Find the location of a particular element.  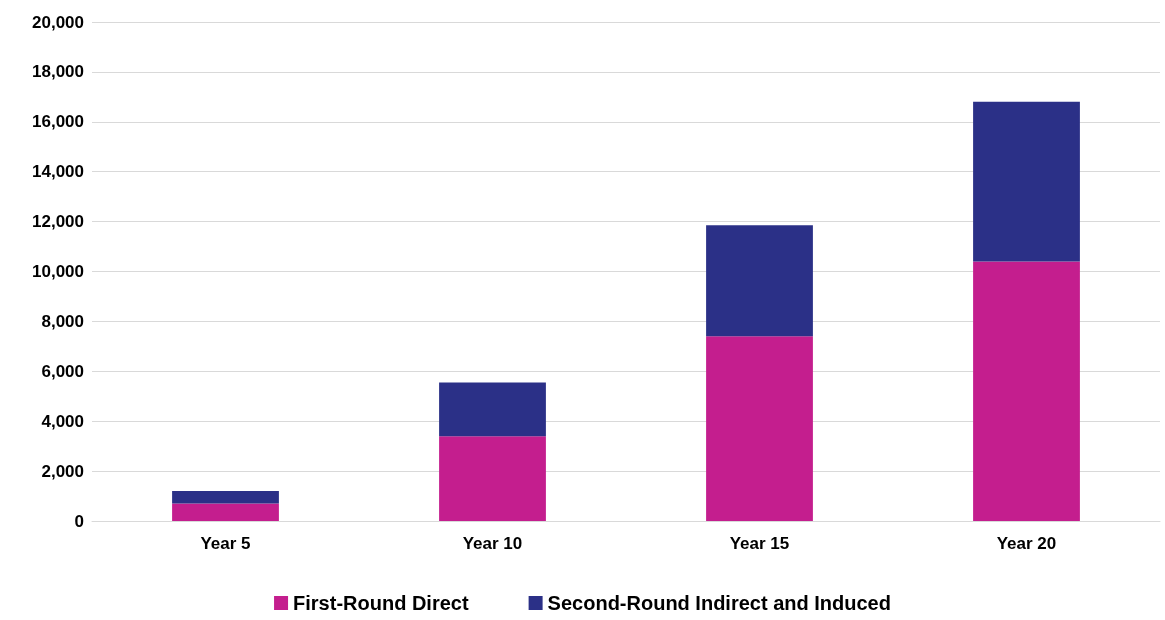

y-tick-label: 14,000 is located at coordinates (58, 172).